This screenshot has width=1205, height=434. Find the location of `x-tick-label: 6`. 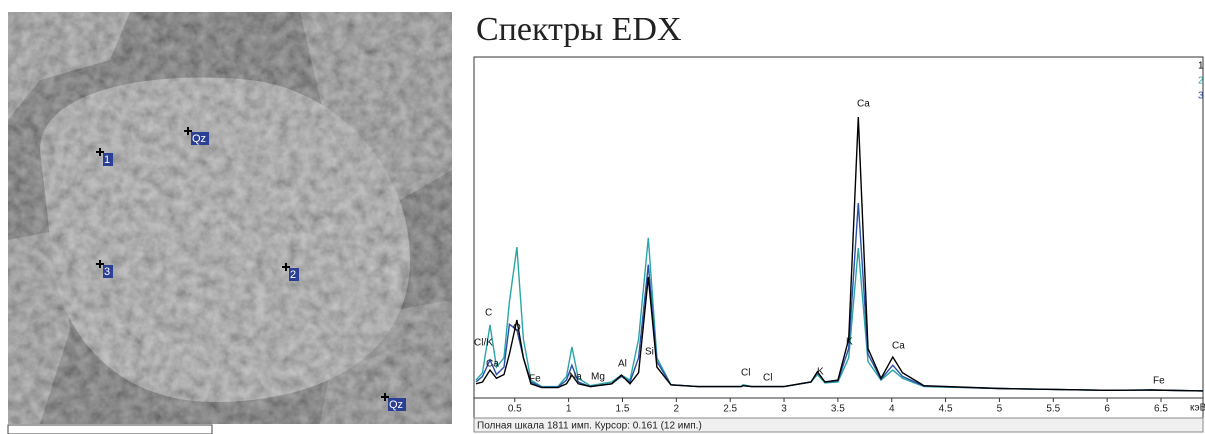

x-tick-label: 6 is located at coordinates (1107, 409).